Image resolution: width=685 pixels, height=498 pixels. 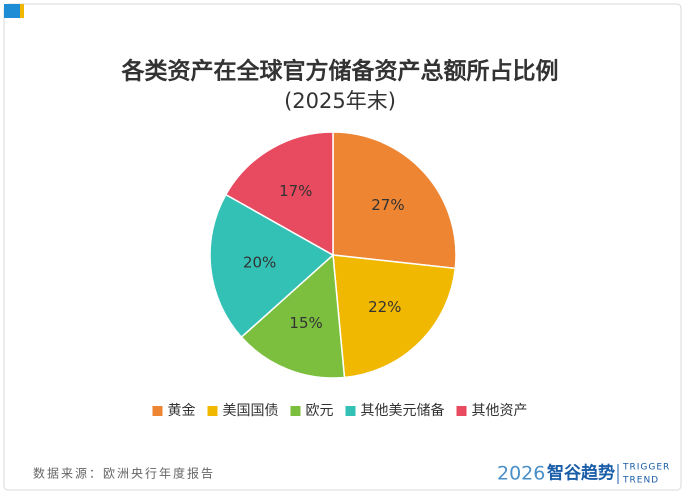 I want to click on data-label: 15%, so click(x=305, y=323).